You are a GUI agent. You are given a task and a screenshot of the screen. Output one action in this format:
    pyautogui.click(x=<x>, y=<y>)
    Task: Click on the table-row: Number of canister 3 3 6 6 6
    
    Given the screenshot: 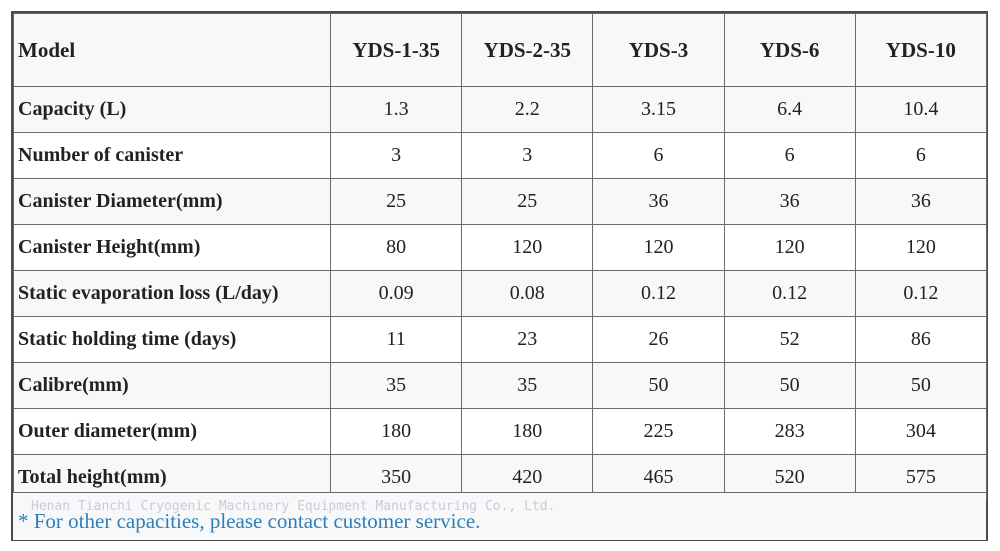 What is the action you would take?
    pyautogui.click(x=500, y=155)
    